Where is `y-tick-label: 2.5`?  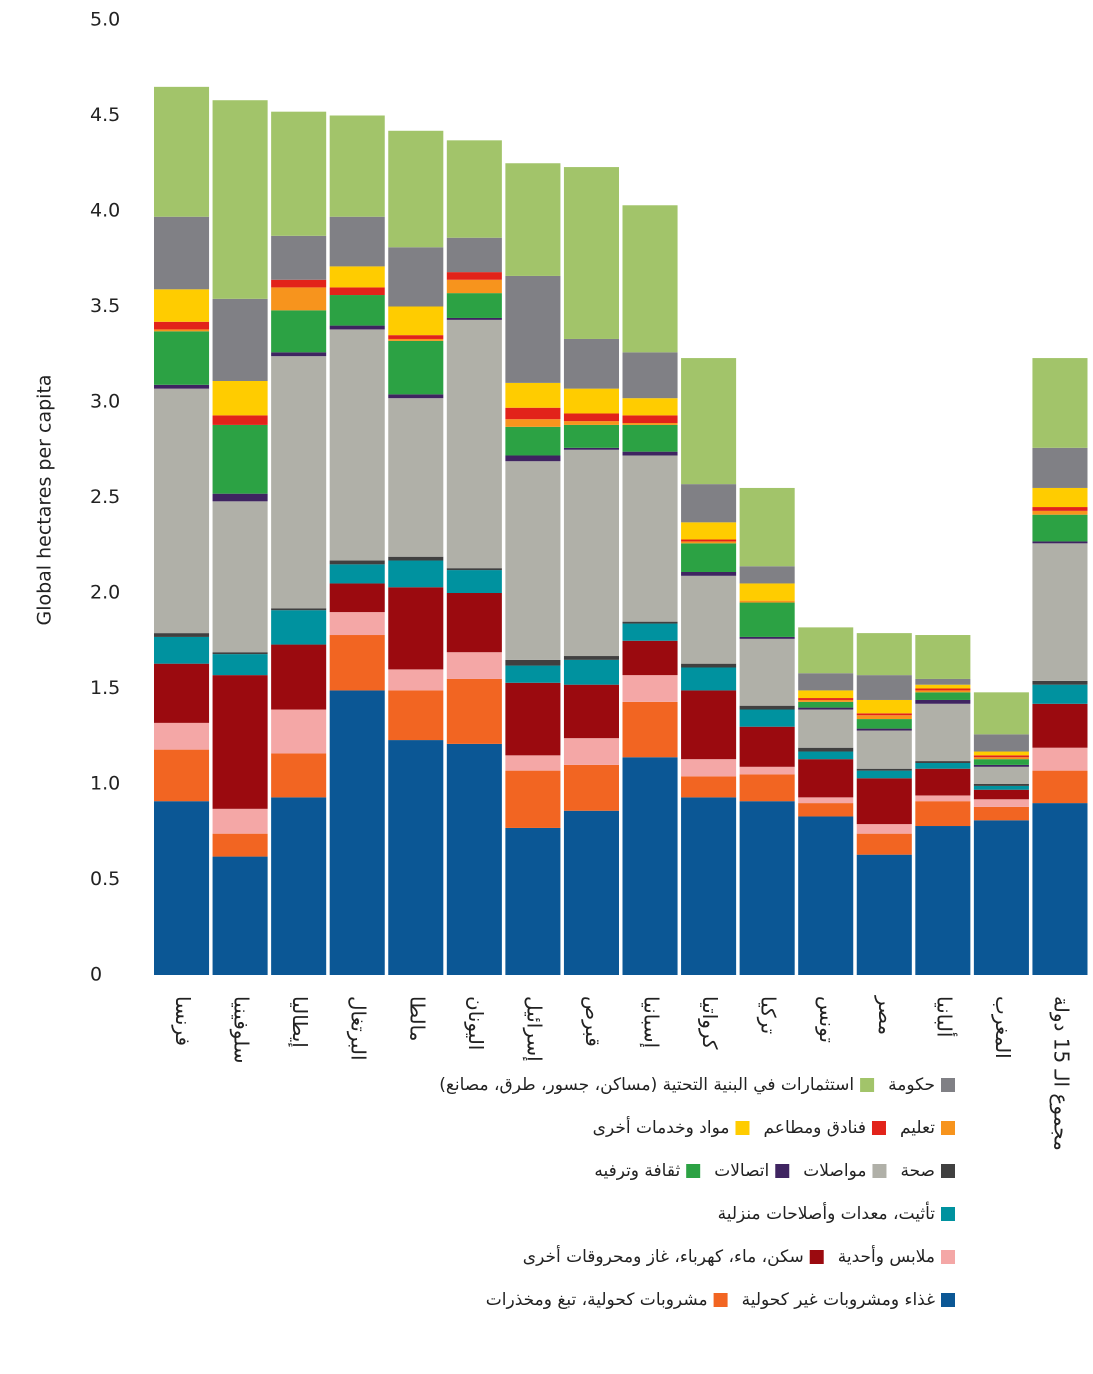
y-tick-label: 2.5 is located at coordinates (105, 497).